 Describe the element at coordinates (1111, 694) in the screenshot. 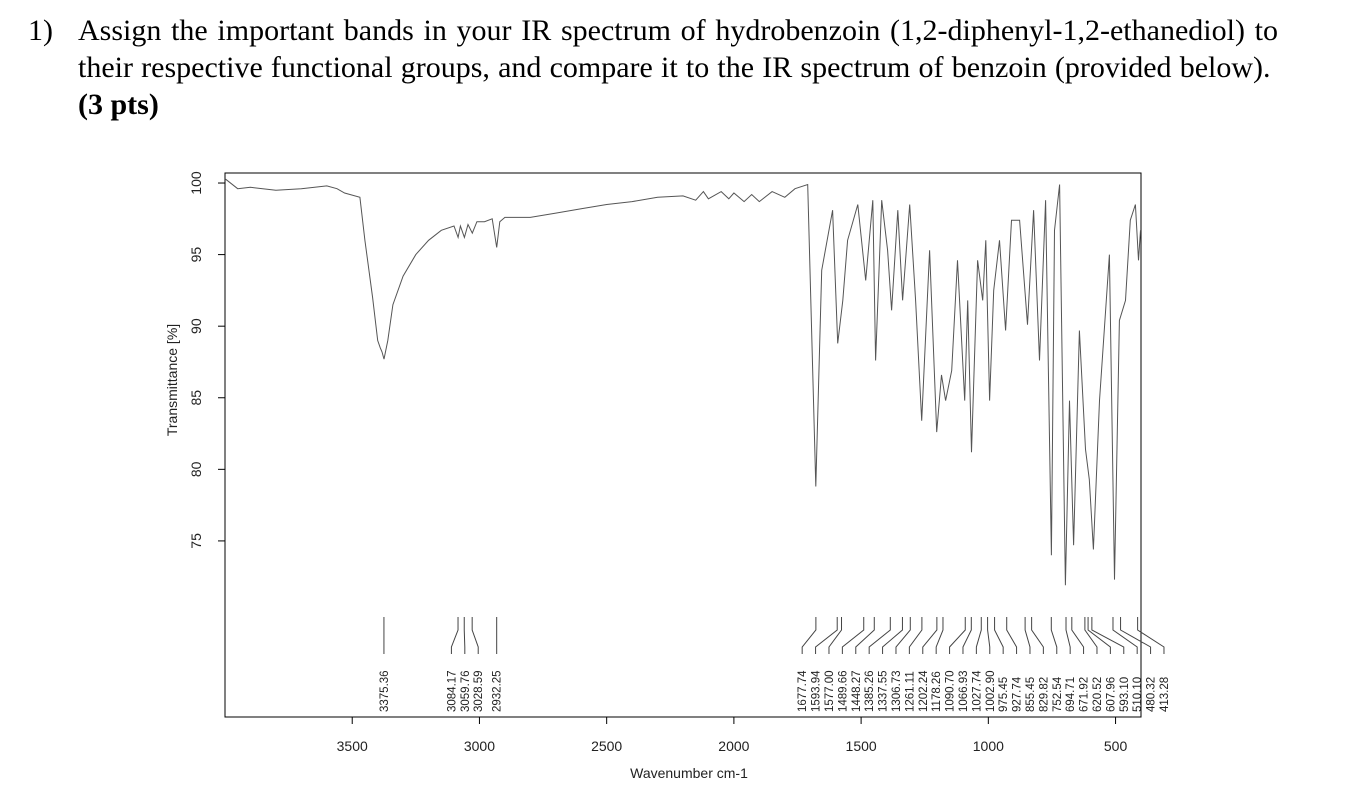

I see `peak-label: 607.96` at that location.